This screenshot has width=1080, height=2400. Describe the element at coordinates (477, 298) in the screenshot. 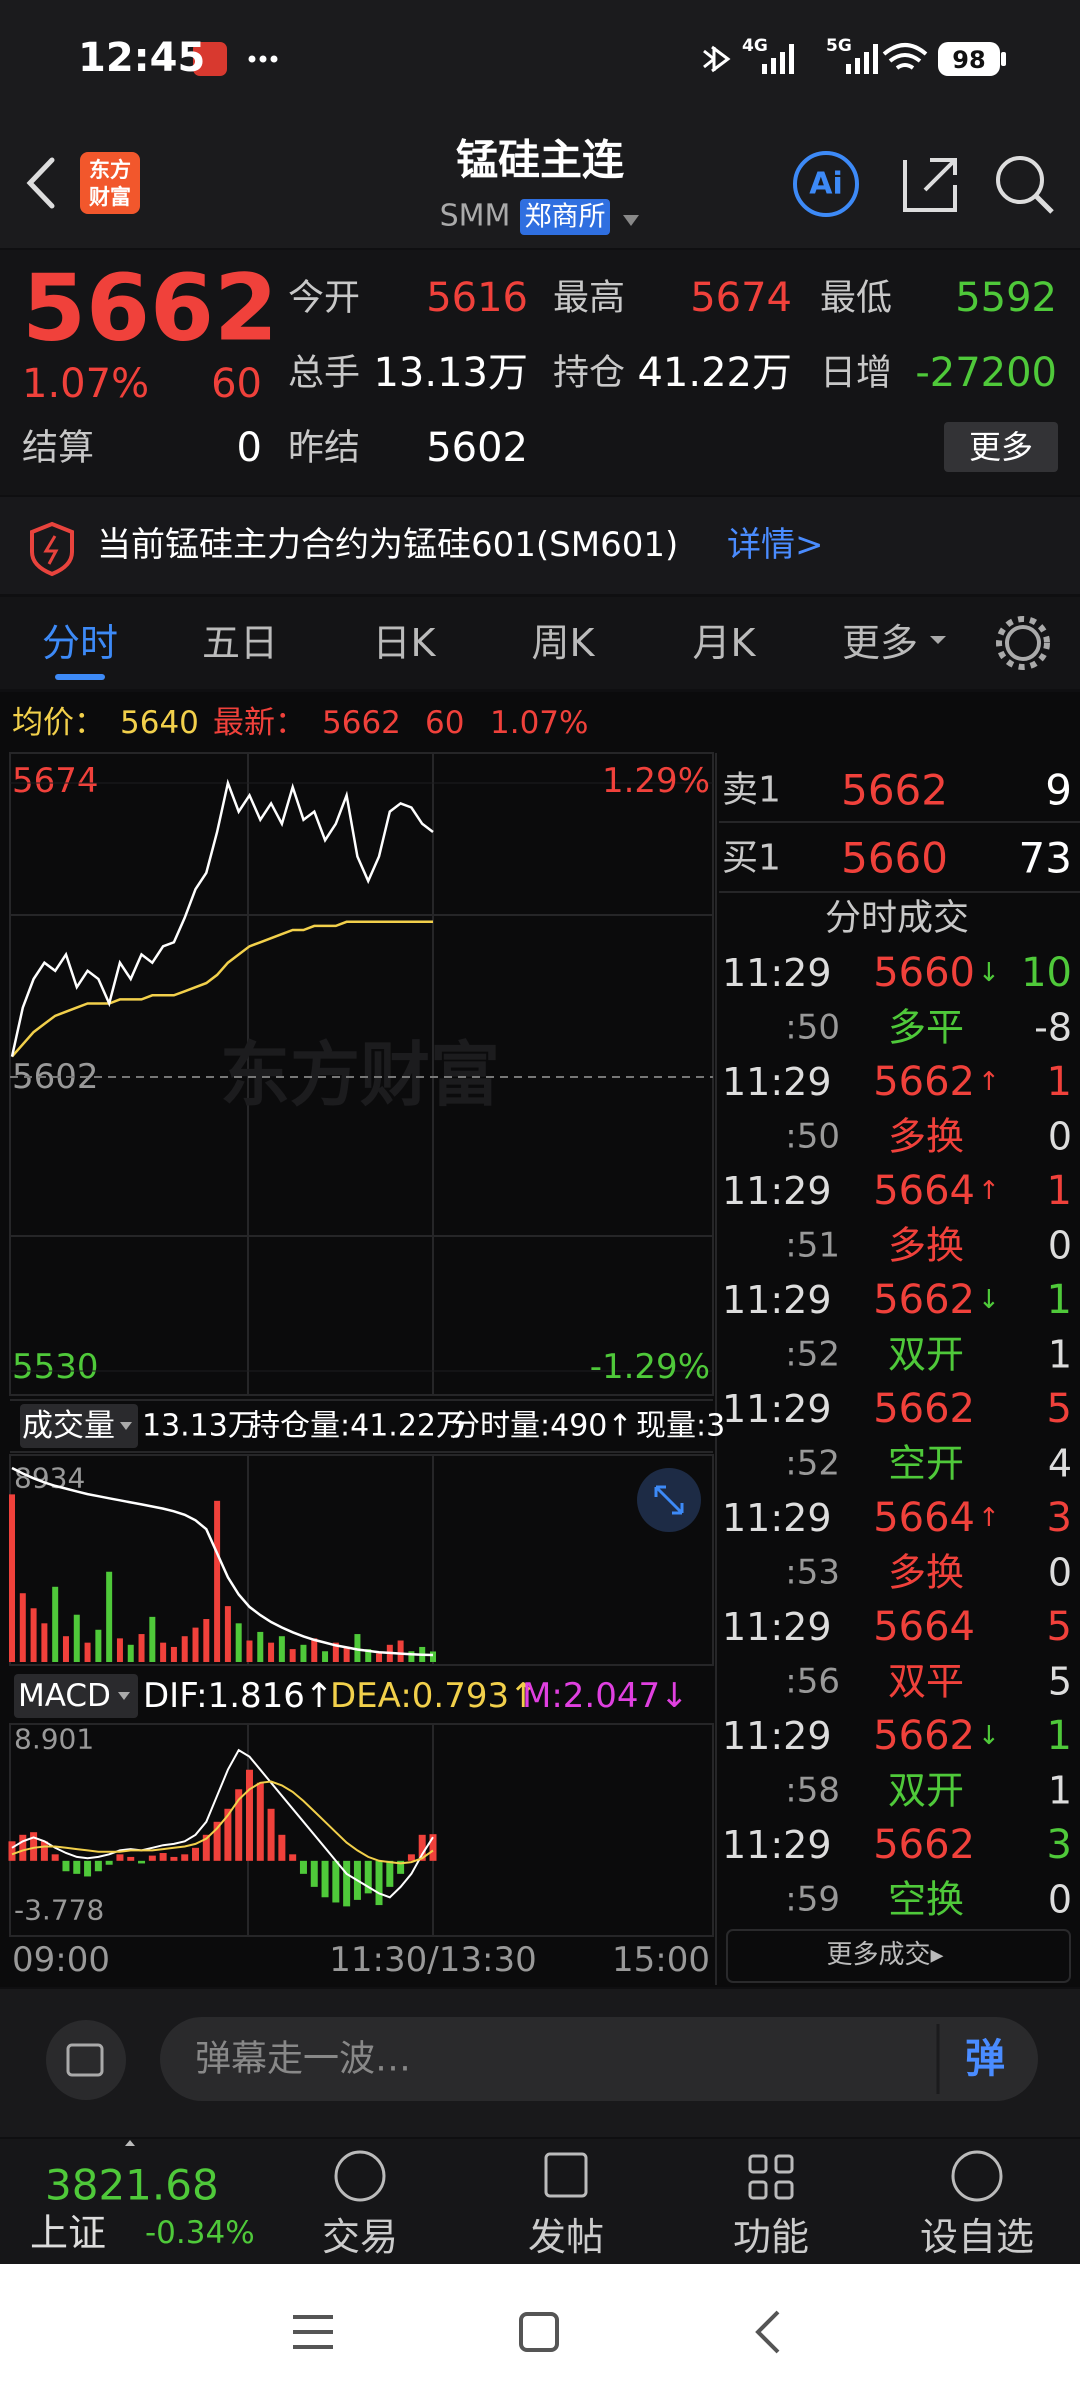

I see `quote-value: 5616` at that location.